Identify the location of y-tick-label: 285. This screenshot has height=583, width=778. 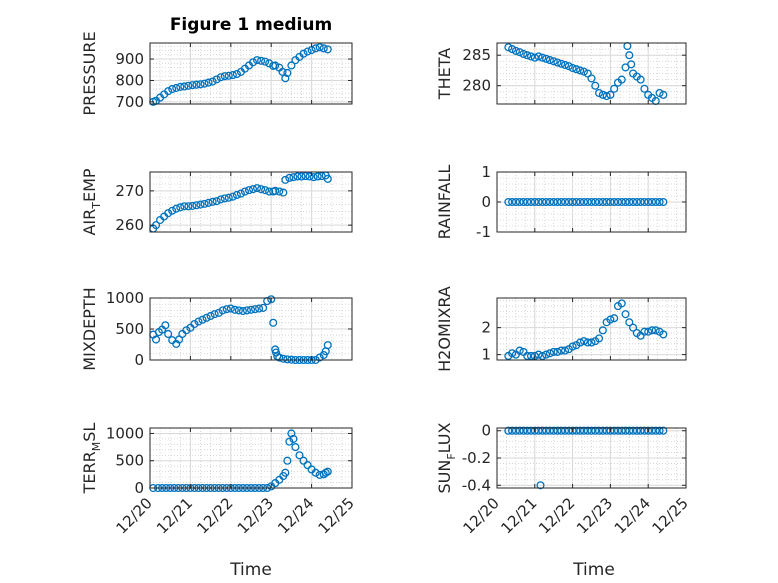
(476, 55).